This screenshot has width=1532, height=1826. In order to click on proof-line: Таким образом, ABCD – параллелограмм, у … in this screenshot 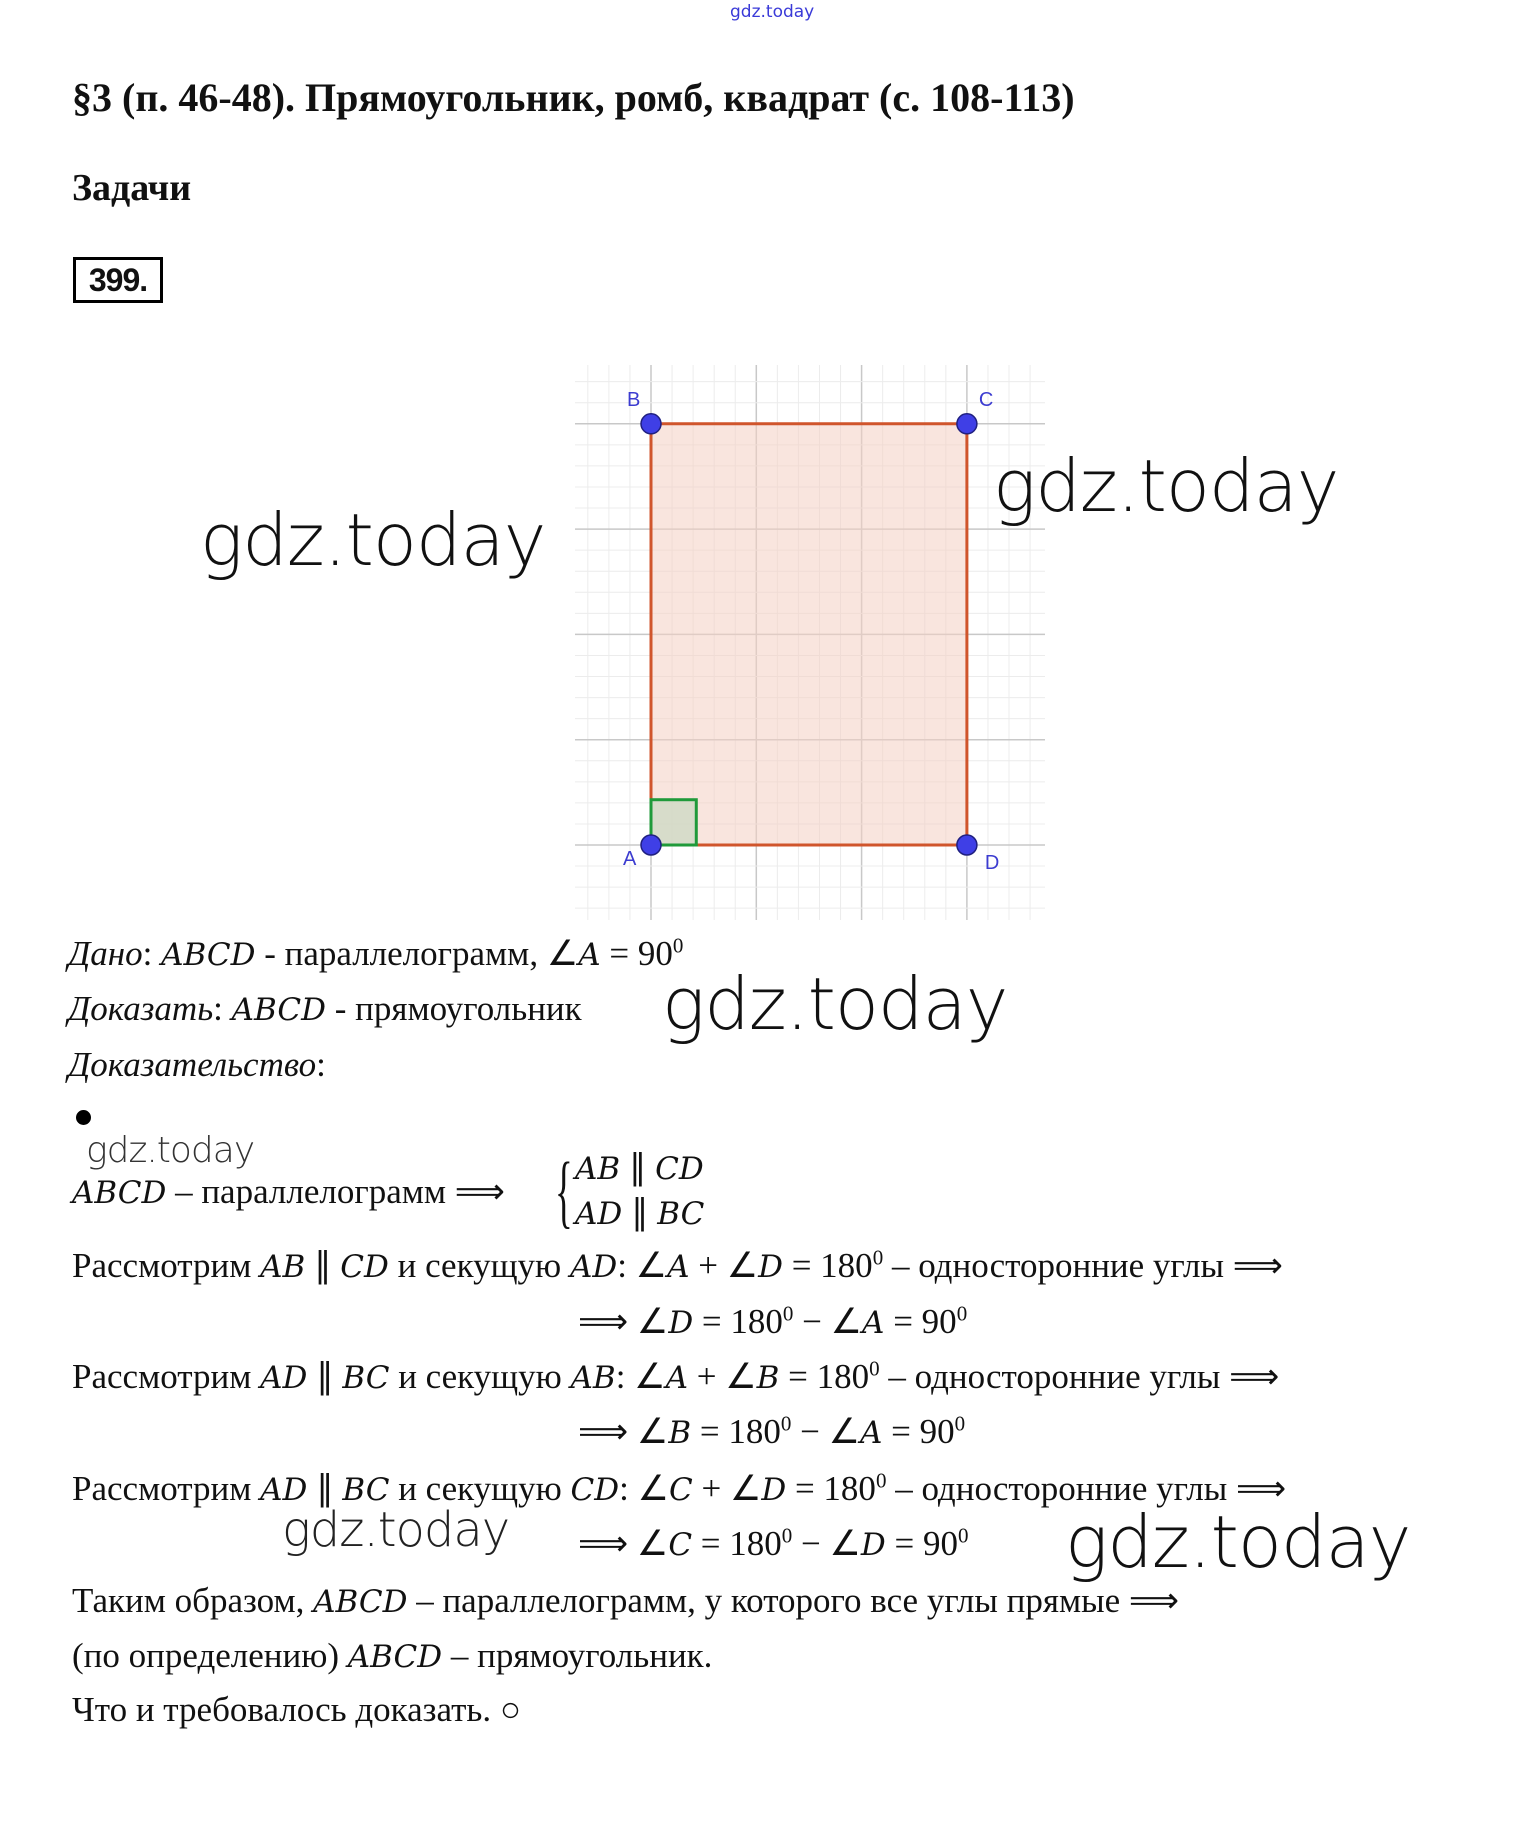, I will do `click(625, 1601)`.